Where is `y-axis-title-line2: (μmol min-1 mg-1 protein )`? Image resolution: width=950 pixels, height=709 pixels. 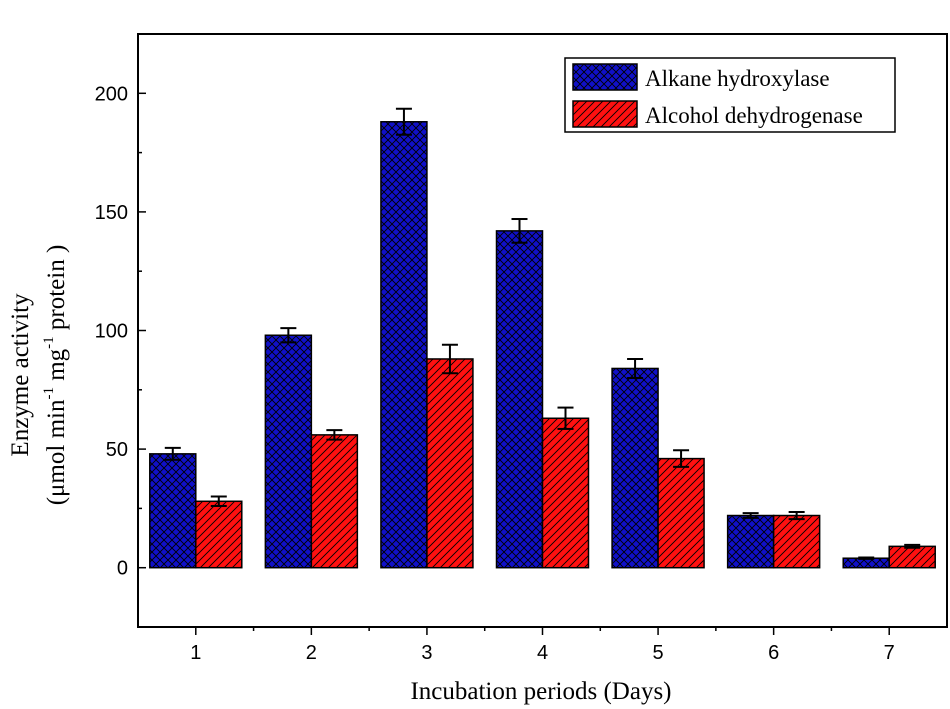 y-axis-title-line2: (μmol min-1 mg-1 protein ) is located at coordinates (55, 375).